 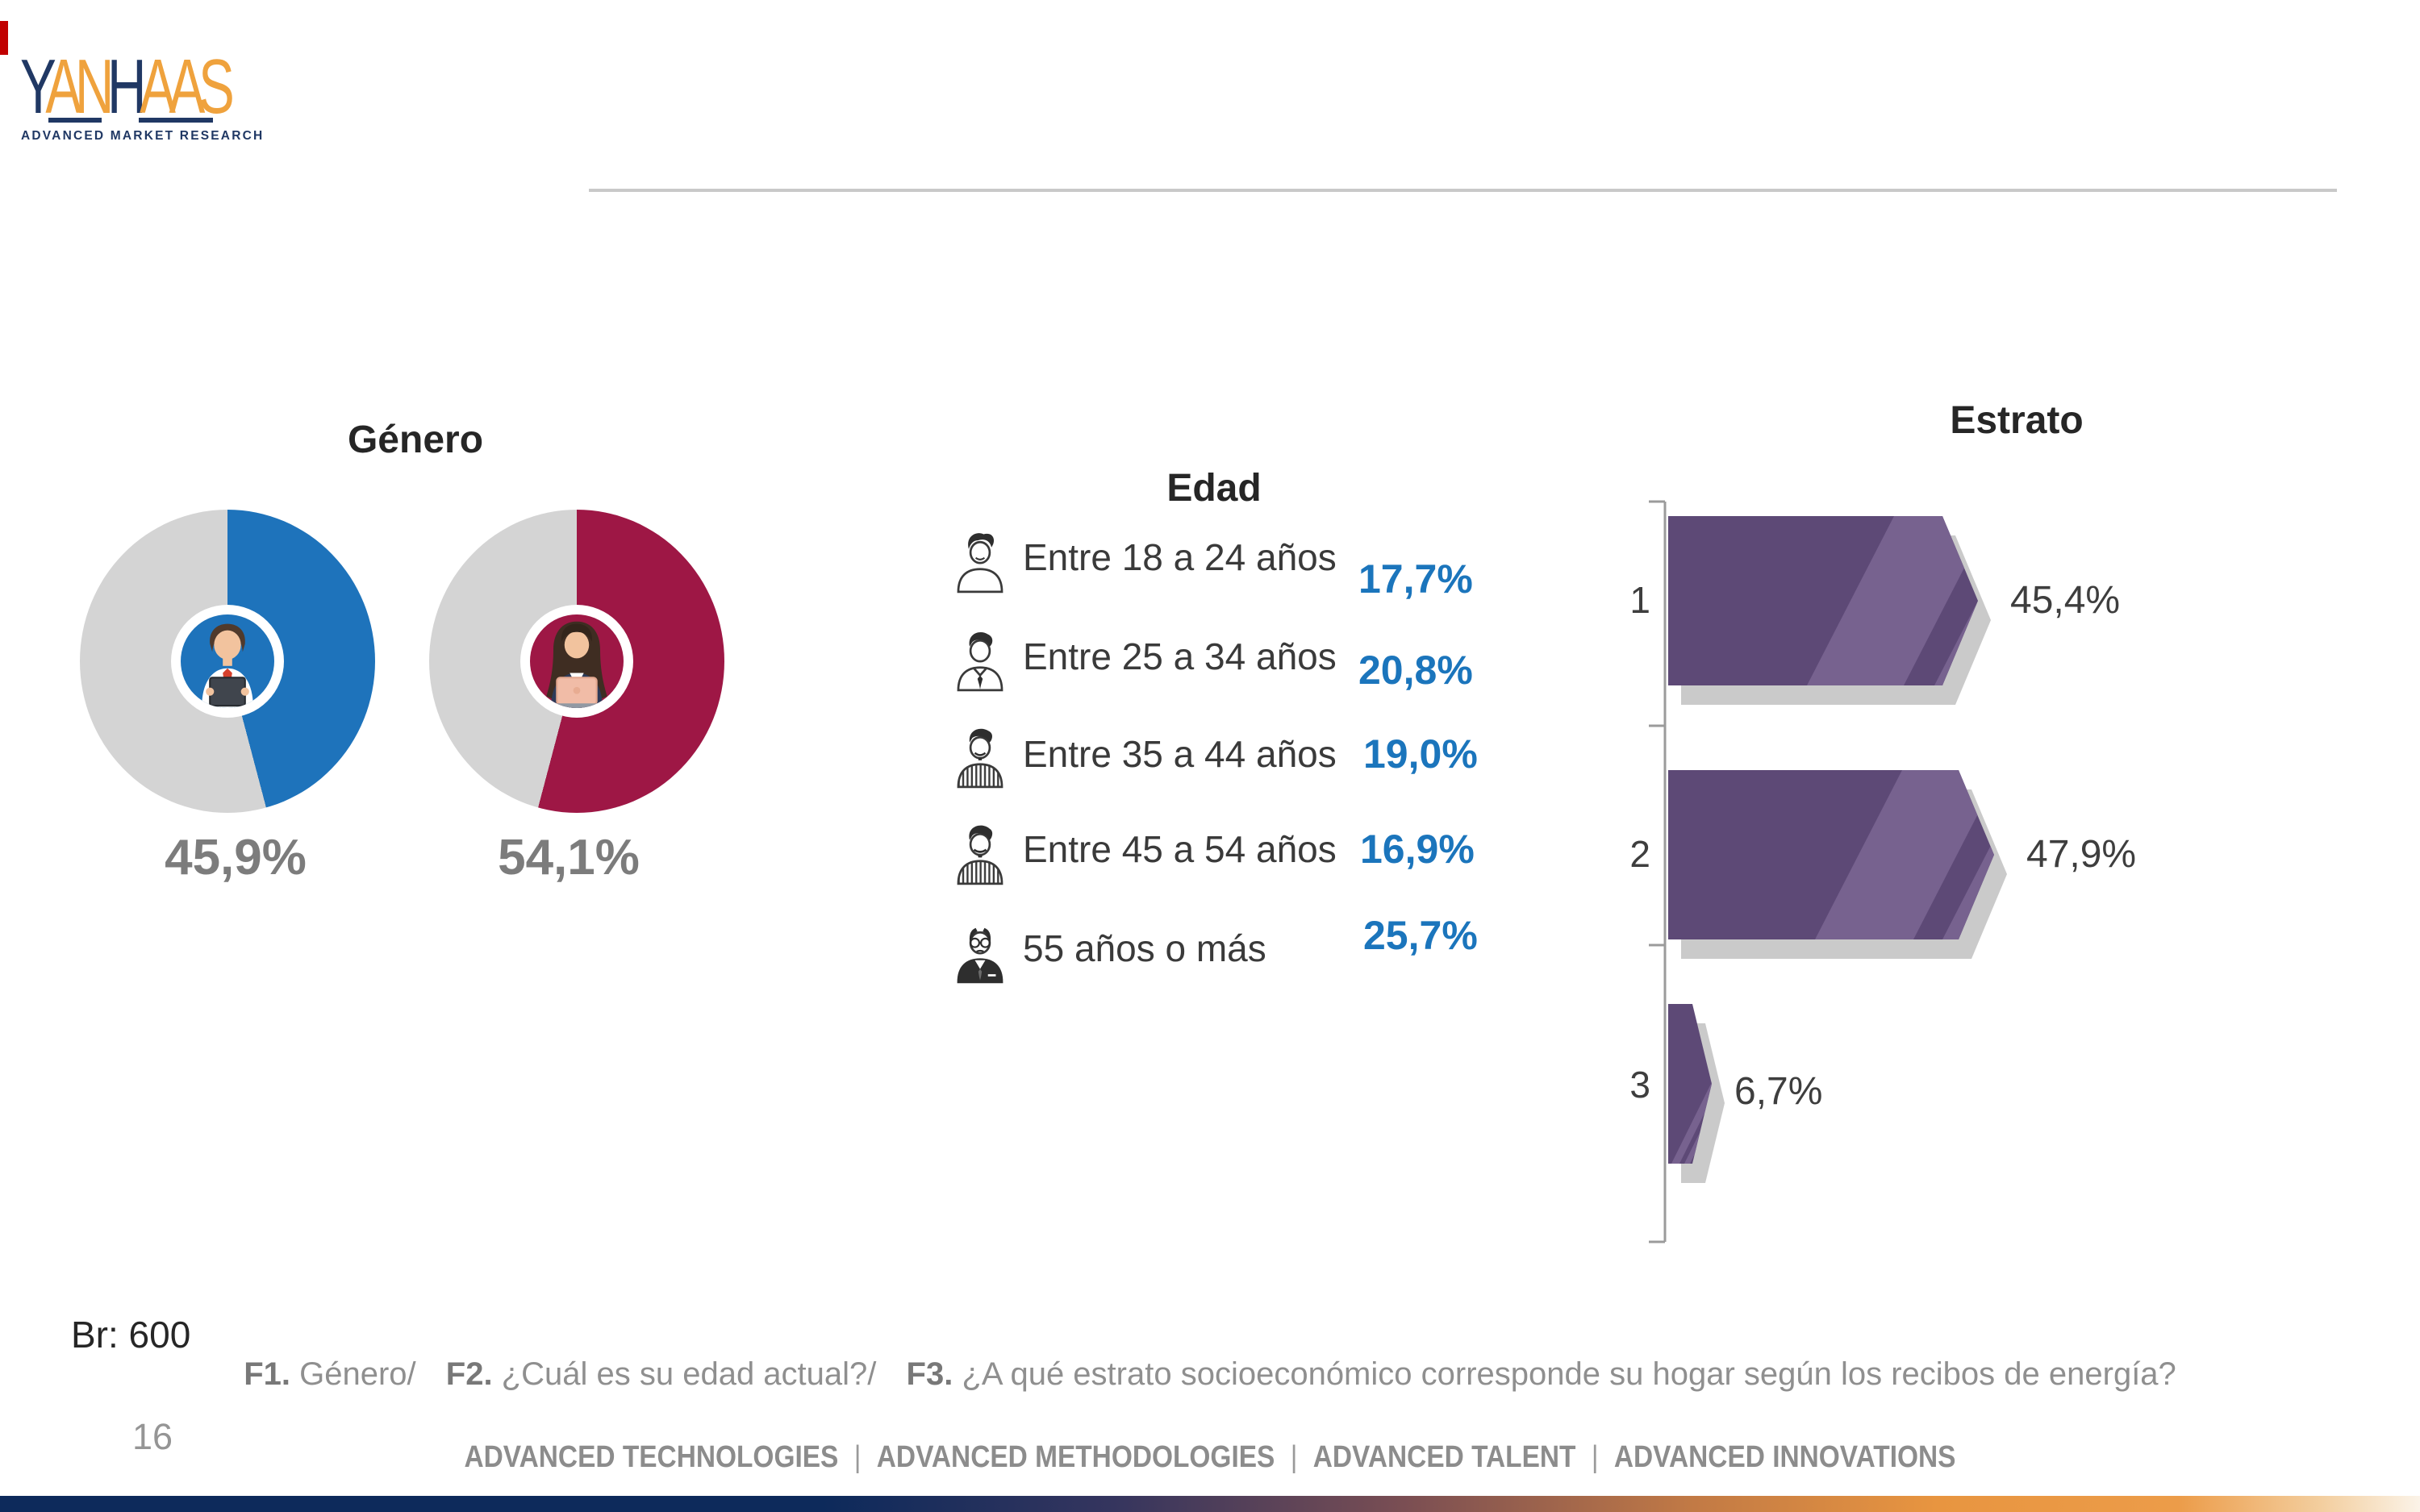 What do you see at coordinates (569, 858) in the screenshot?
I see `female-percentage: 54,1%` at bounding box center [569, 858].